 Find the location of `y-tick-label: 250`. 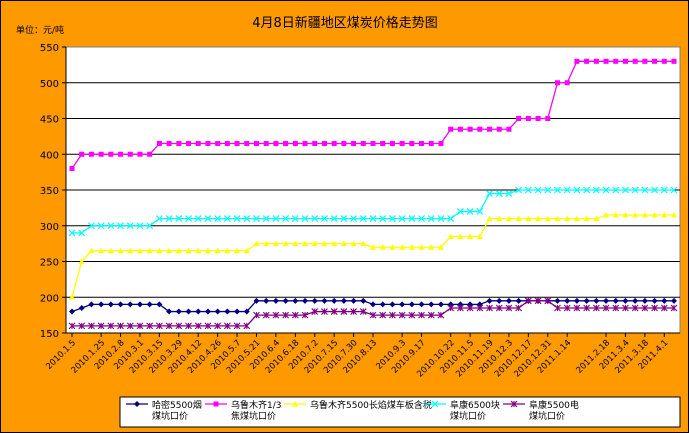

y-tick-label: 250 is located at coordinates (49, 263).